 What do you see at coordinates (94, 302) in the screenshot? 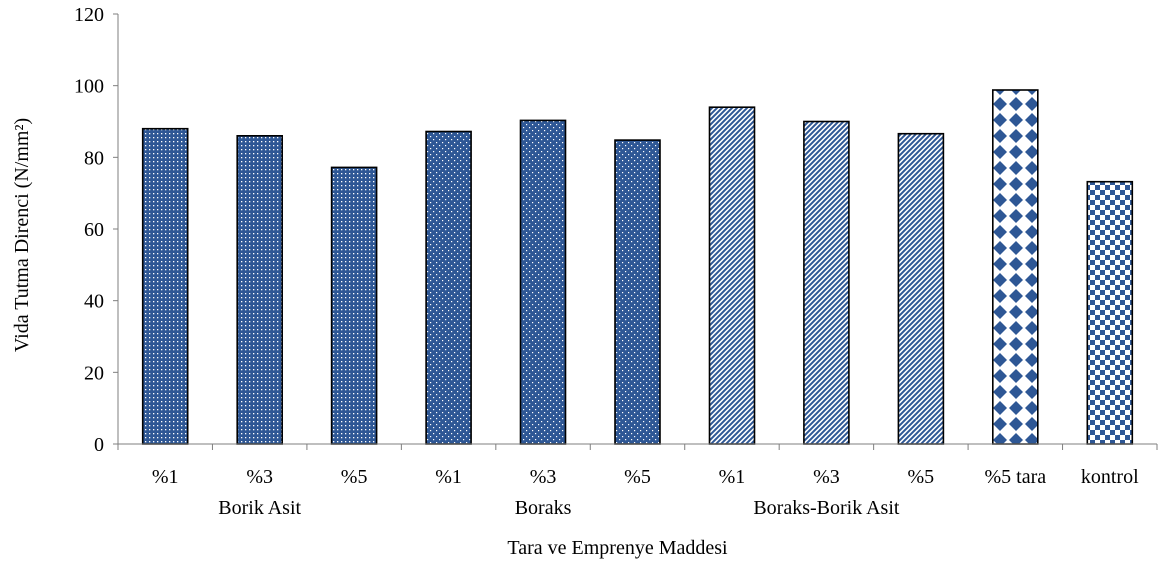
I see `y-tick-label: 40` at bounding box center [94, 302].